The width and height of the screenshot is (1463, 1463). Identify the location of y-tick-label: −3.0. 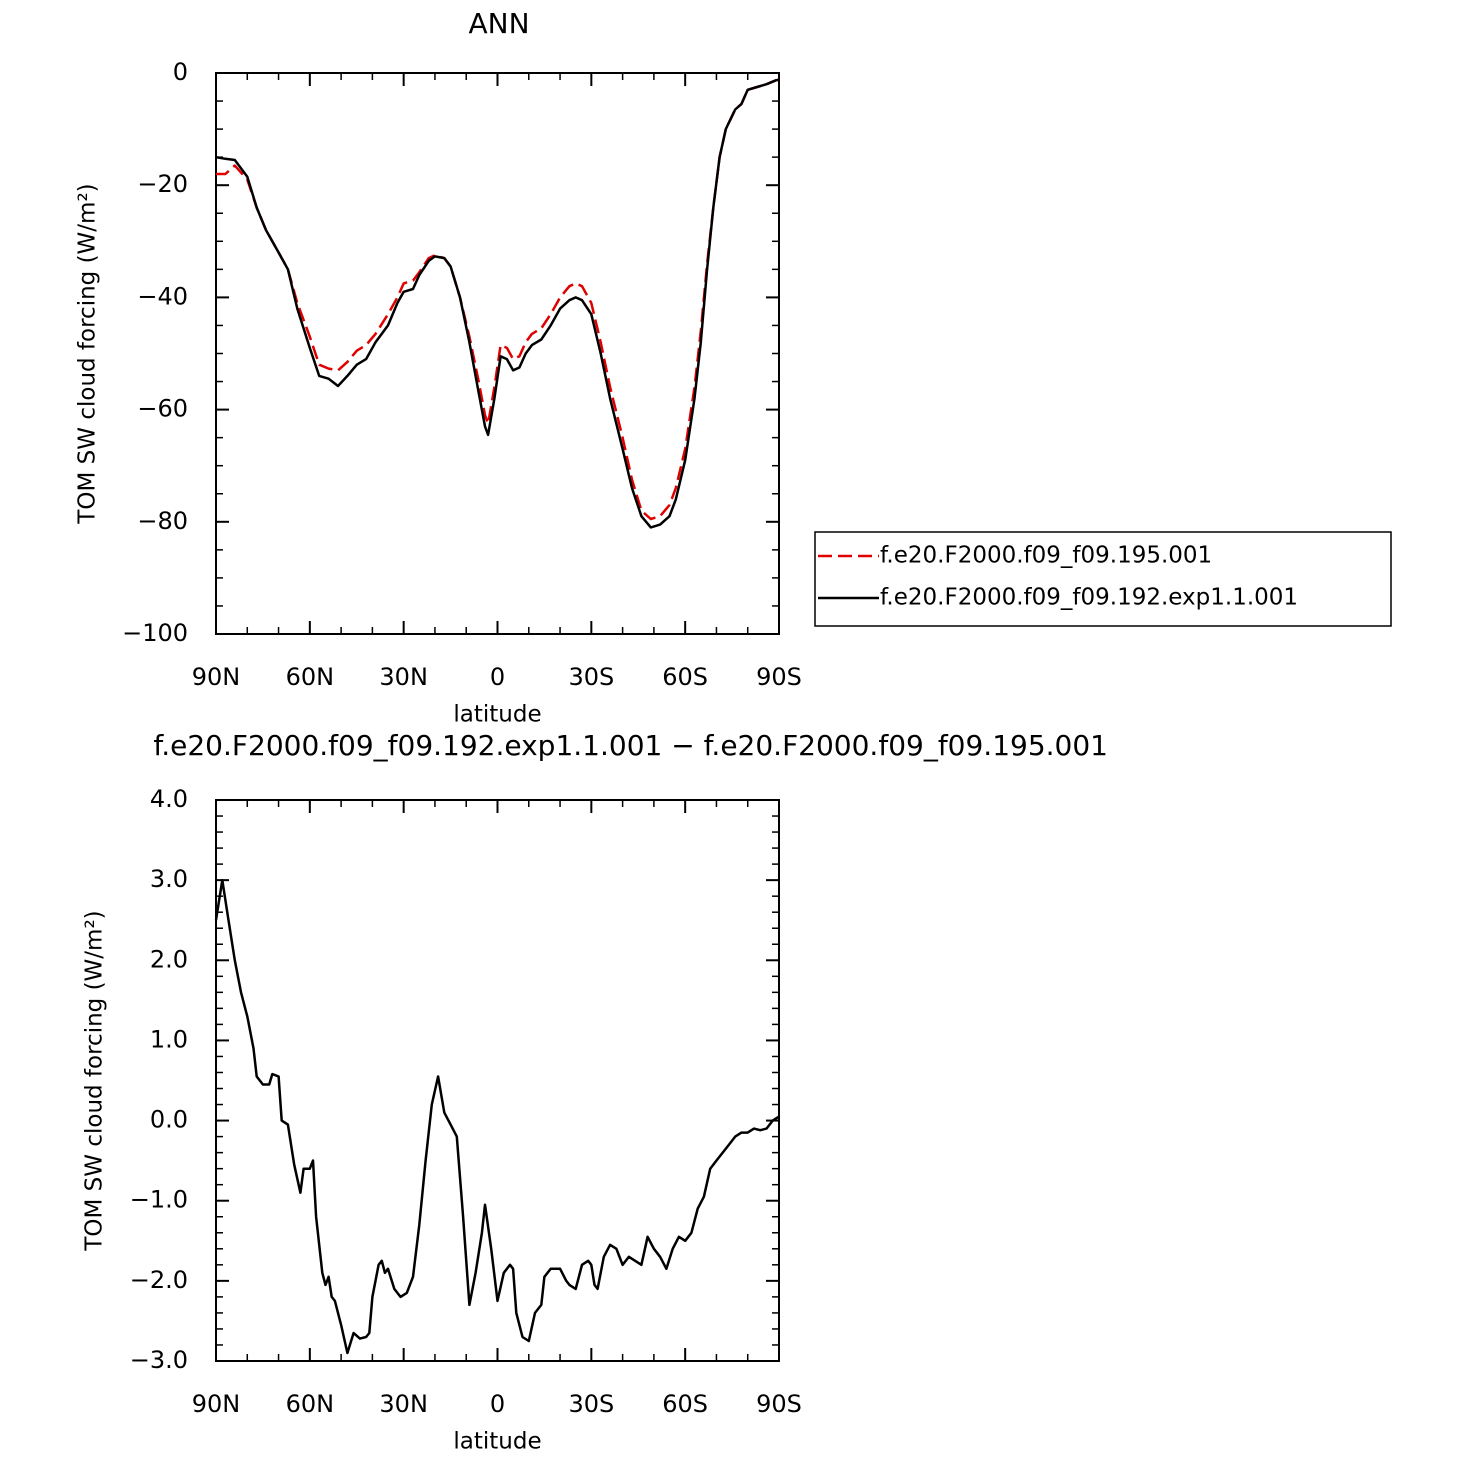
(159, 1360).